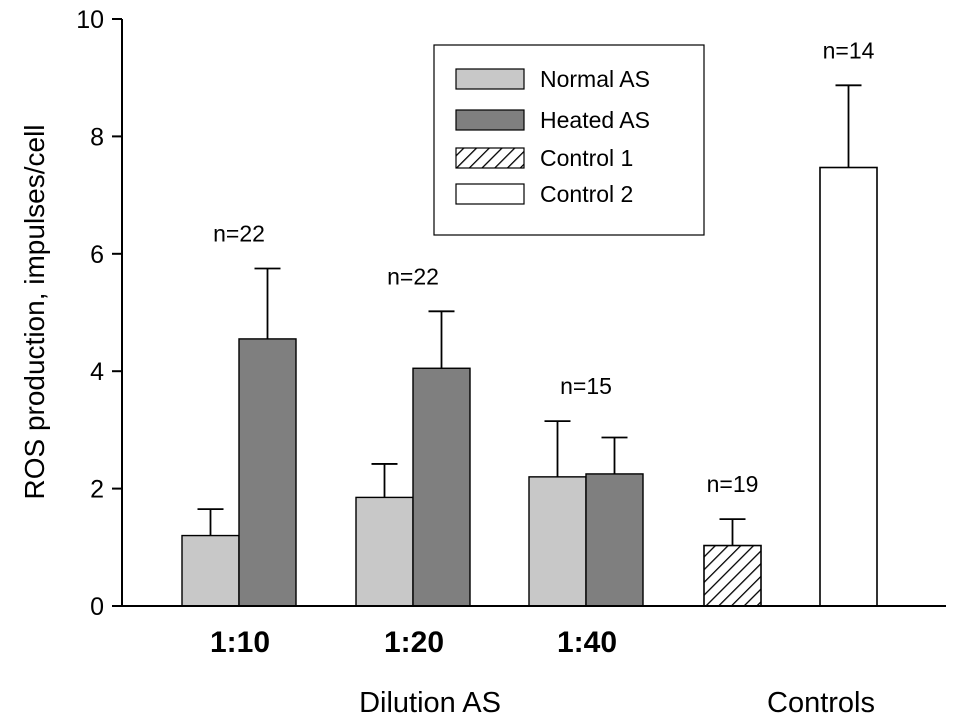  Describe the element at coordinates (490, 120) in the screenshot. I see `legend-swatch-heated` at that location.